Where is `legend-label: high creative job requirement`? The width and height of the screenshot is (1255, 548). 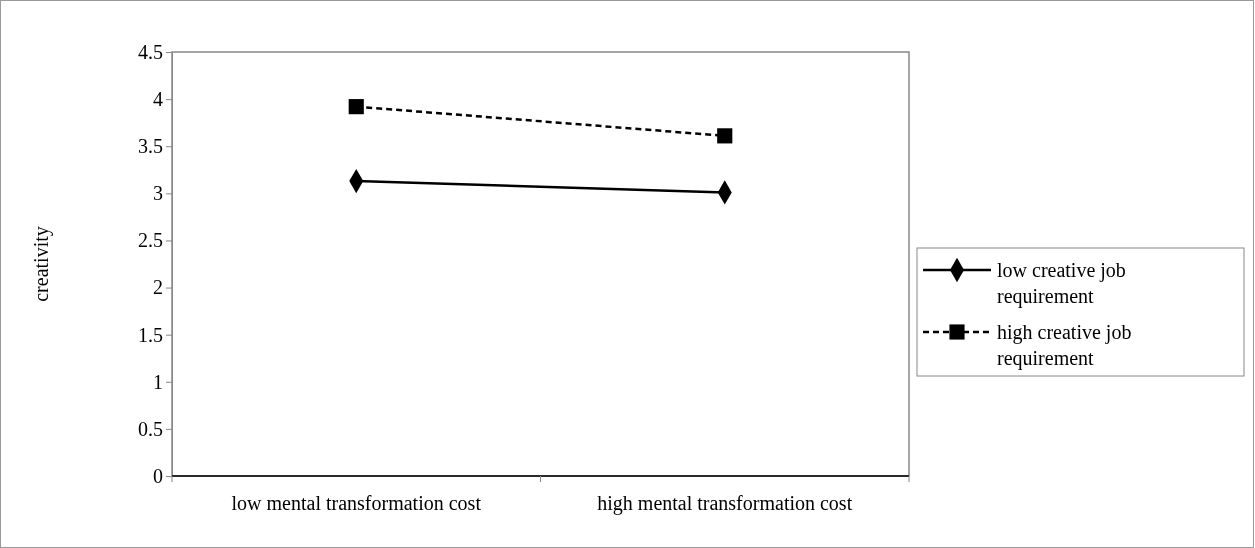
legend-label: high creative job requirement is located at coordinates (1064, 345).